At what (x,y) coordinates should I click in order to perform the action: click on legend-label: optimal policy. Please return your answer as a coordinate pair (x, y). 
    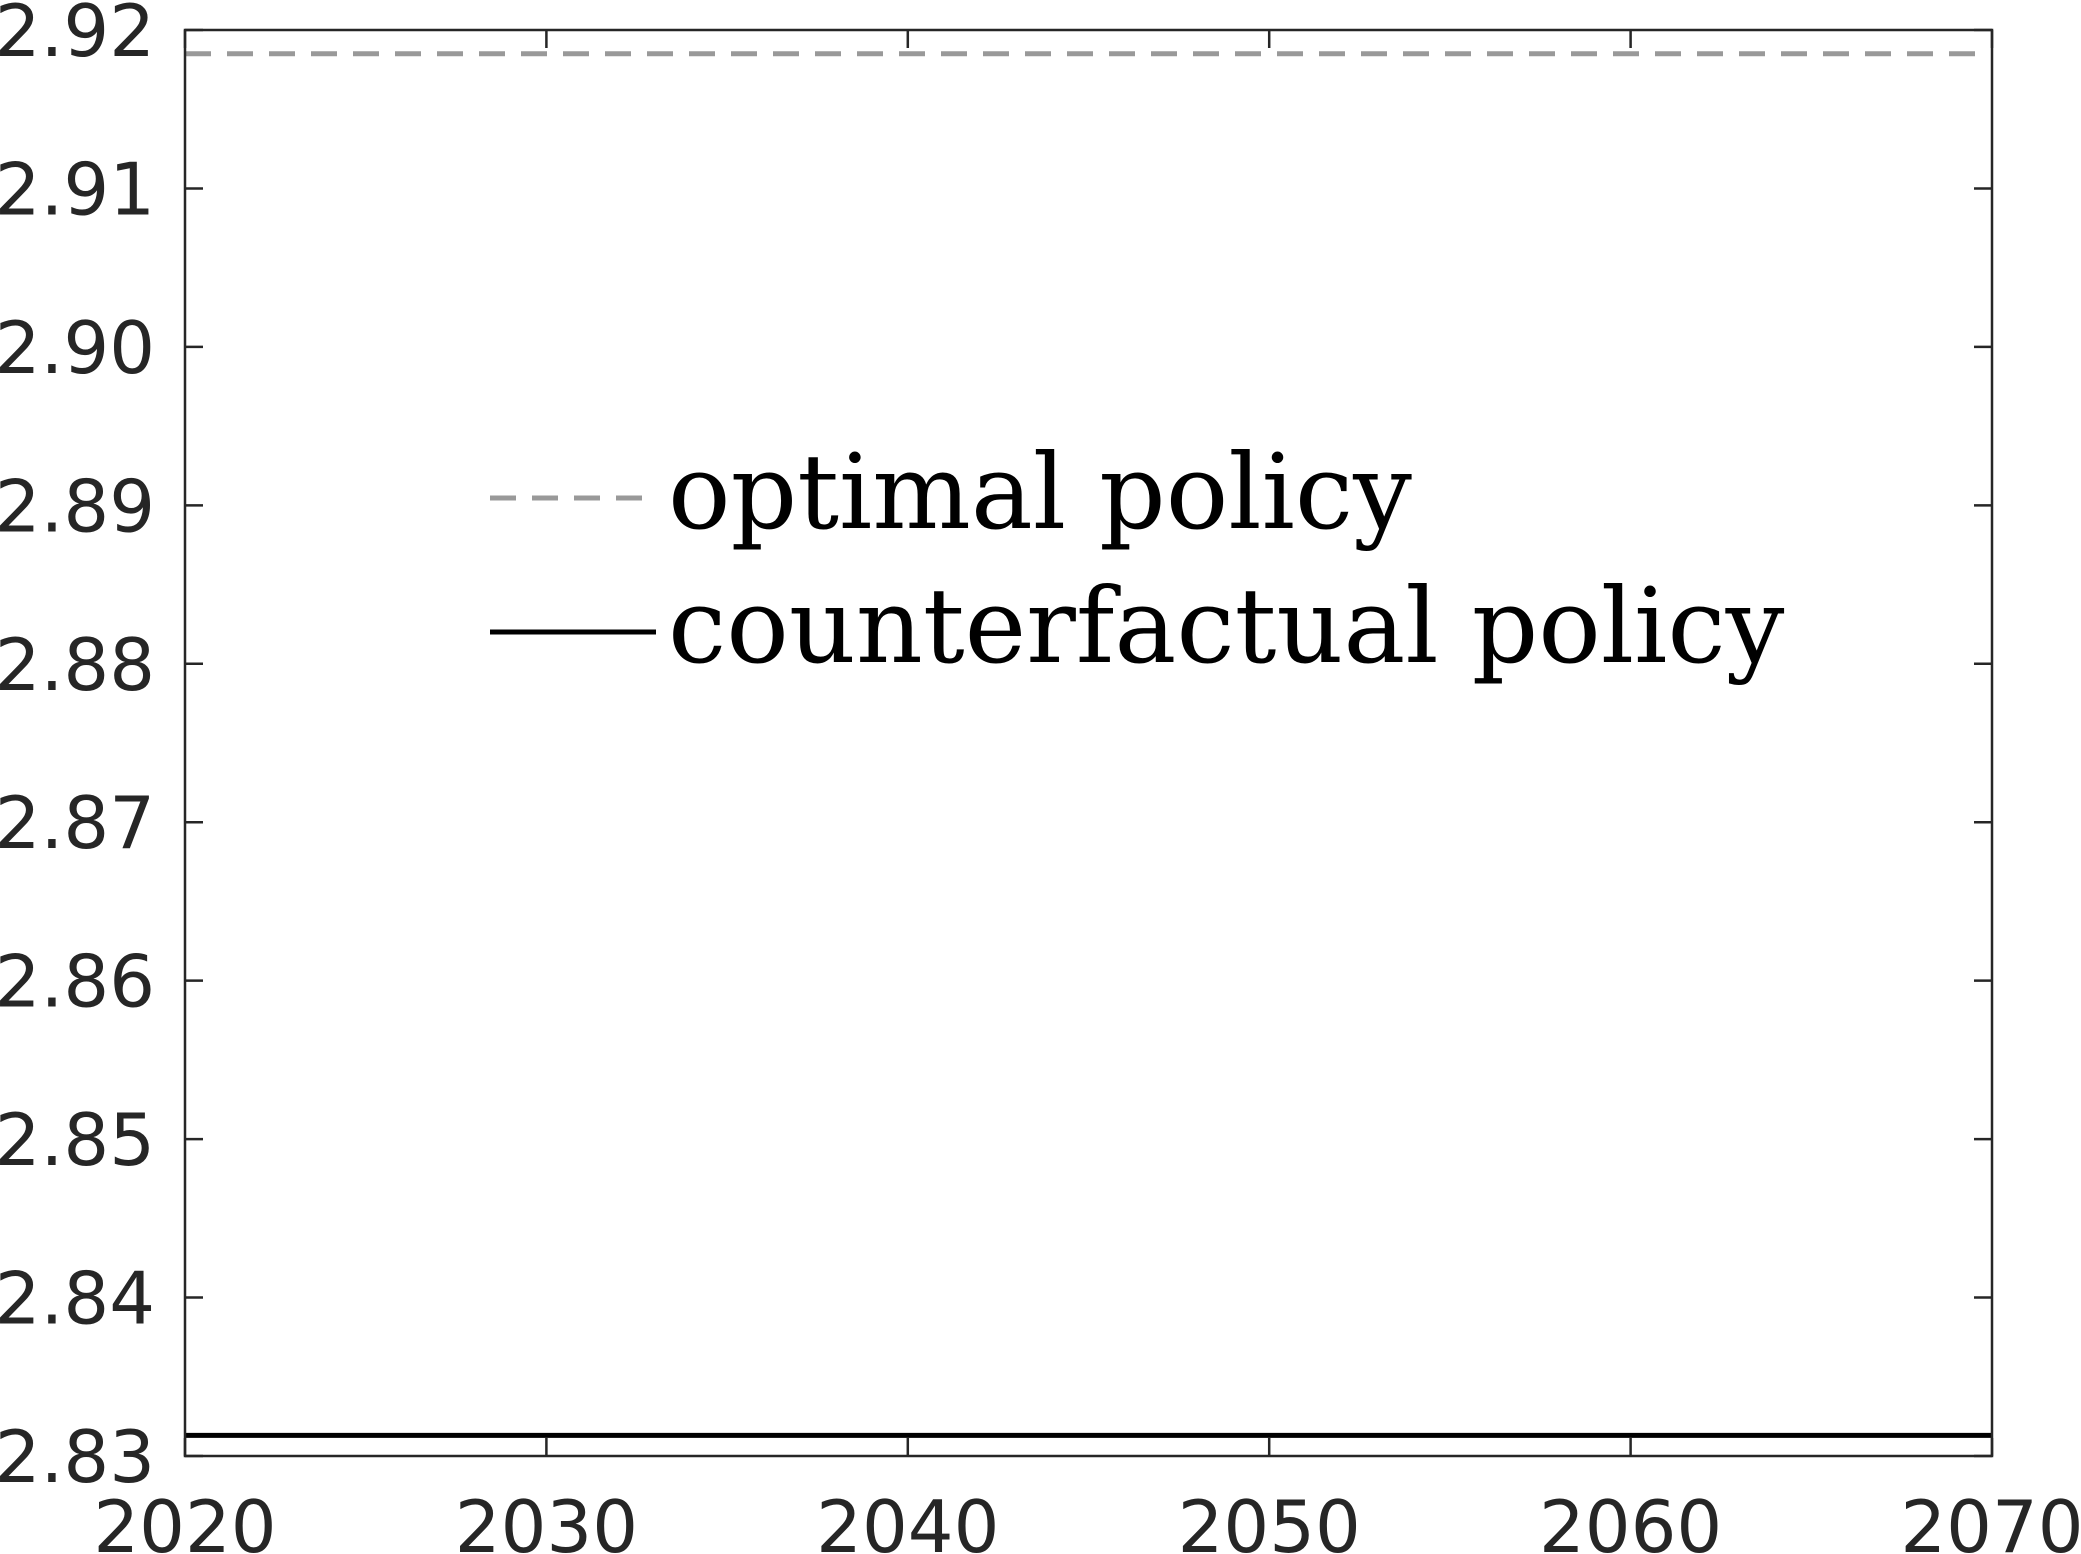
    Looking at the image, I should click on (1040, 492).